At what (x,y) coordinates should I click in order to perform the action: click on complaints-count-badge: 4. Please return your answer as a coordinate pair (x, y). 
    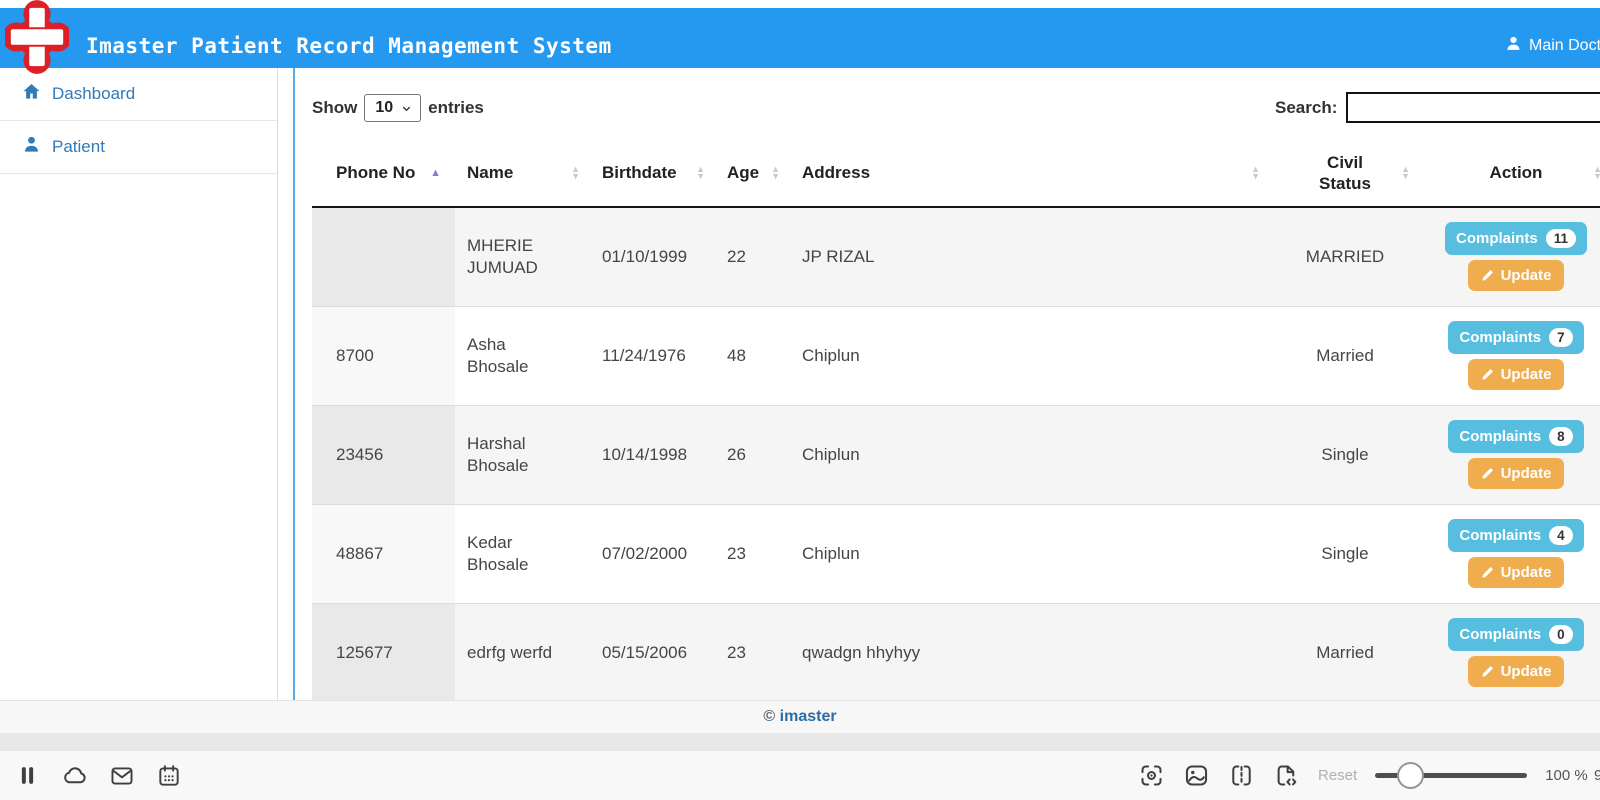
    Looking at the image, I should click on (1561, 535).